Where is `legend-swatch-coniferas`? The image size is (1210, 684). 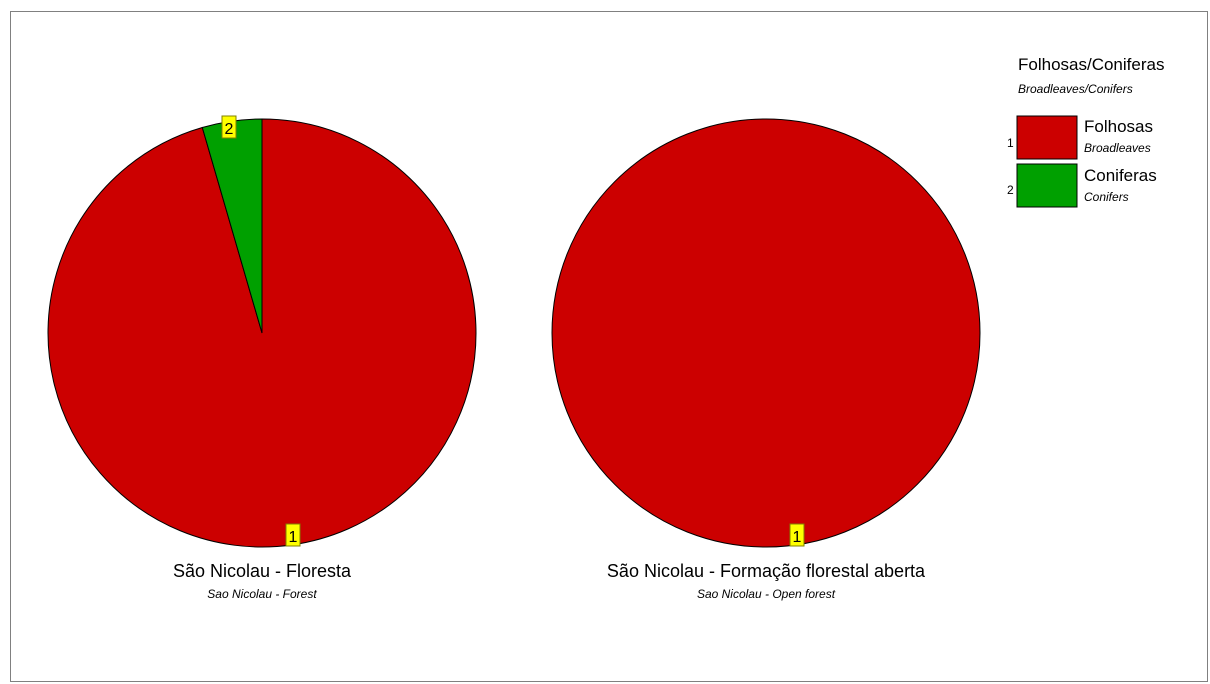 legend-swatch-coniferas is located at coordinates (1047, 185).